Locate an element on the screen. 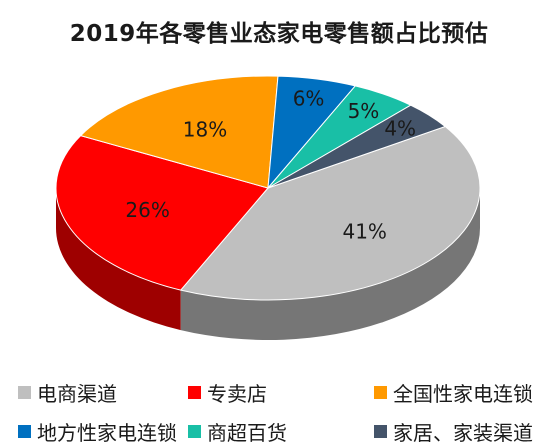 This screenshot has height=446, width=558. legend-item-5: 家居、家装渠道 is located at coordinates (466, 431).